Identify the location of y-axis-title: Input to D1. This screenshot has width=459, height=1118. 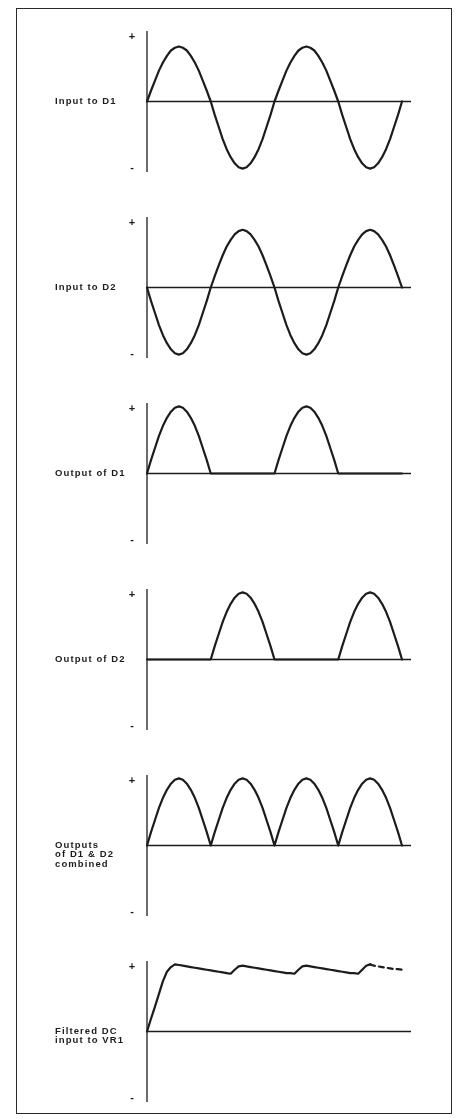
(86, 100).